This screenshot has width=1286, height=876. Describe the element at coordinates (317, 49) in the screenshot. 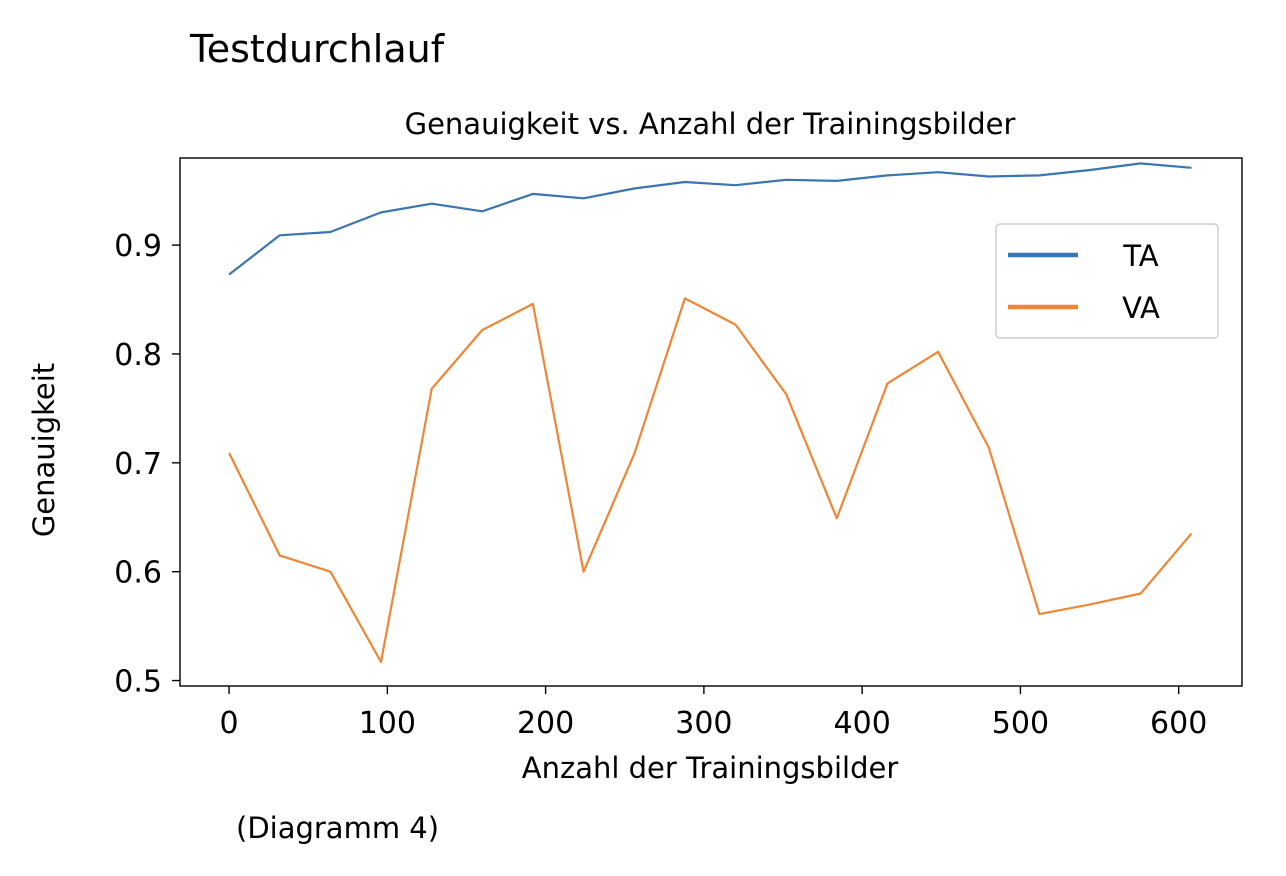

I see `page-heading: Testdurchlauf` at that location.